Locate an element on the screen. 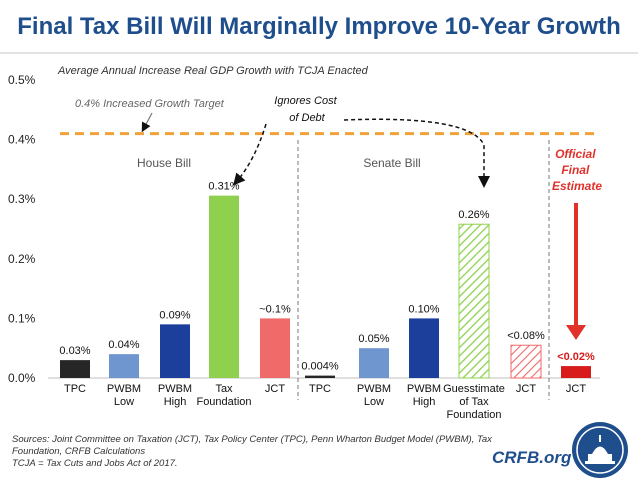 Image resolution: width=638 pixels, height=479 pixels. bar-data-label: 0.04% is located at coordinates (123, 345).